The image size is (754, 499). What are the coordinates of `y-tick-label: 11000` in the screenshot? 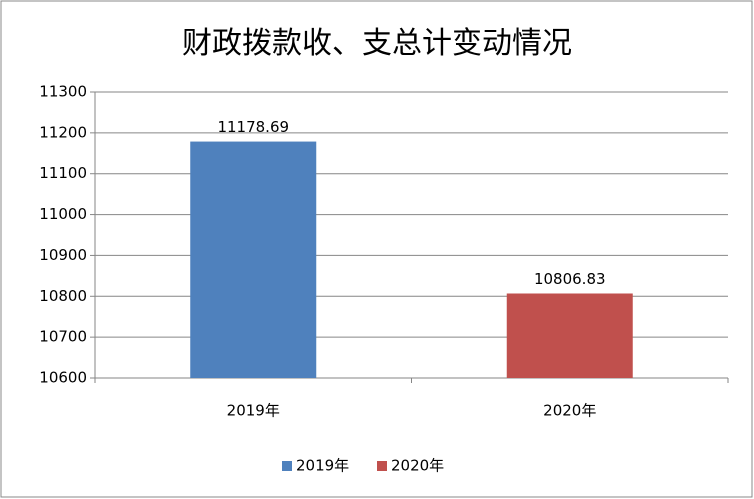 It's located at (63, 214).